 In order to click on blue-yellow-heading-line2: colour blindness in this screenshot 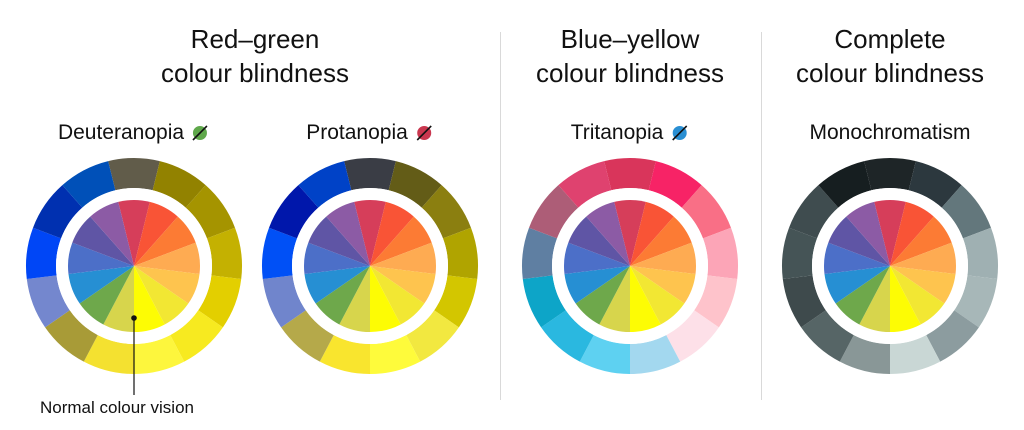, I will do `click(630, 73)`.